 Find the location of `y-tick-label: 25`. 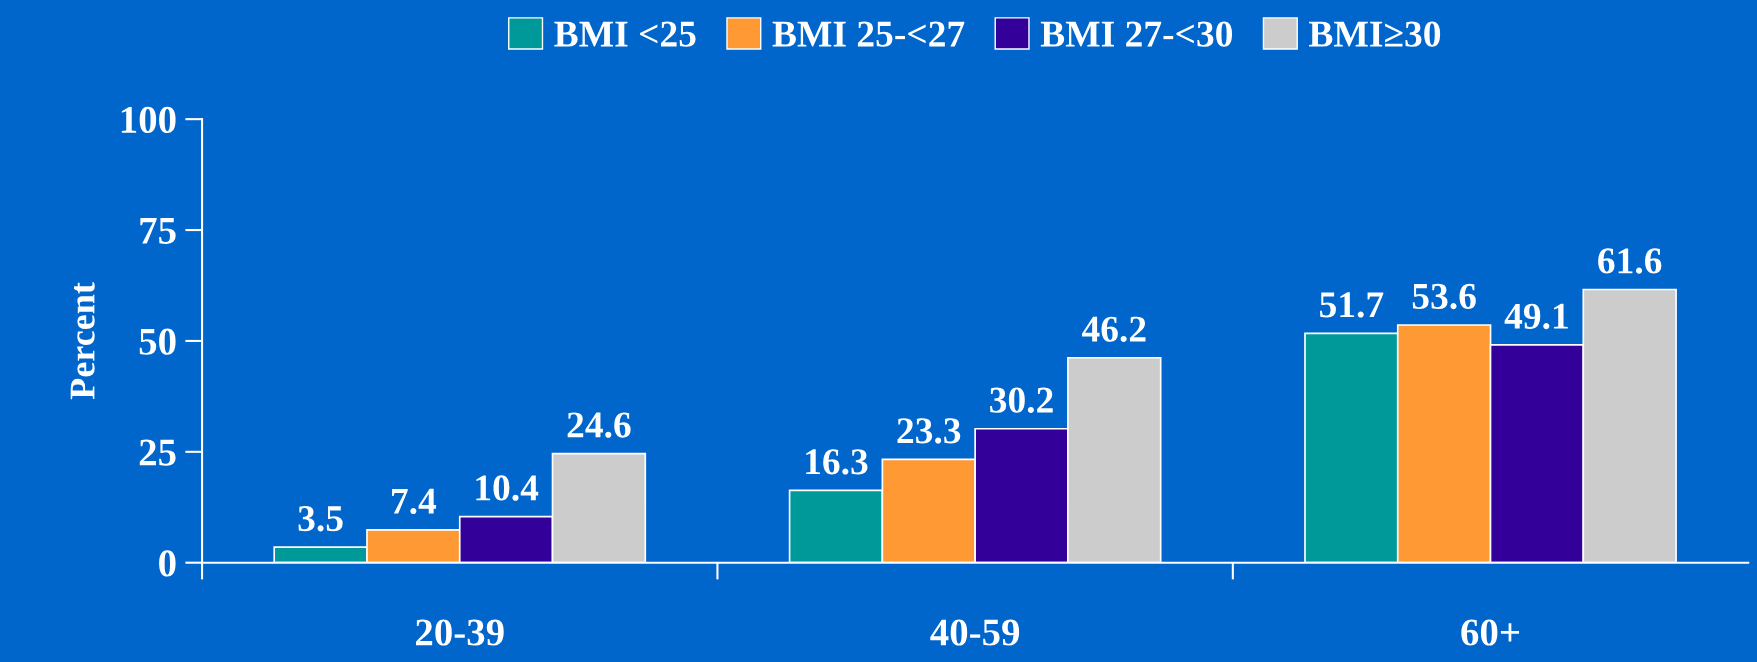

y-tick-label: 25 is located at coordinates (157, 452).